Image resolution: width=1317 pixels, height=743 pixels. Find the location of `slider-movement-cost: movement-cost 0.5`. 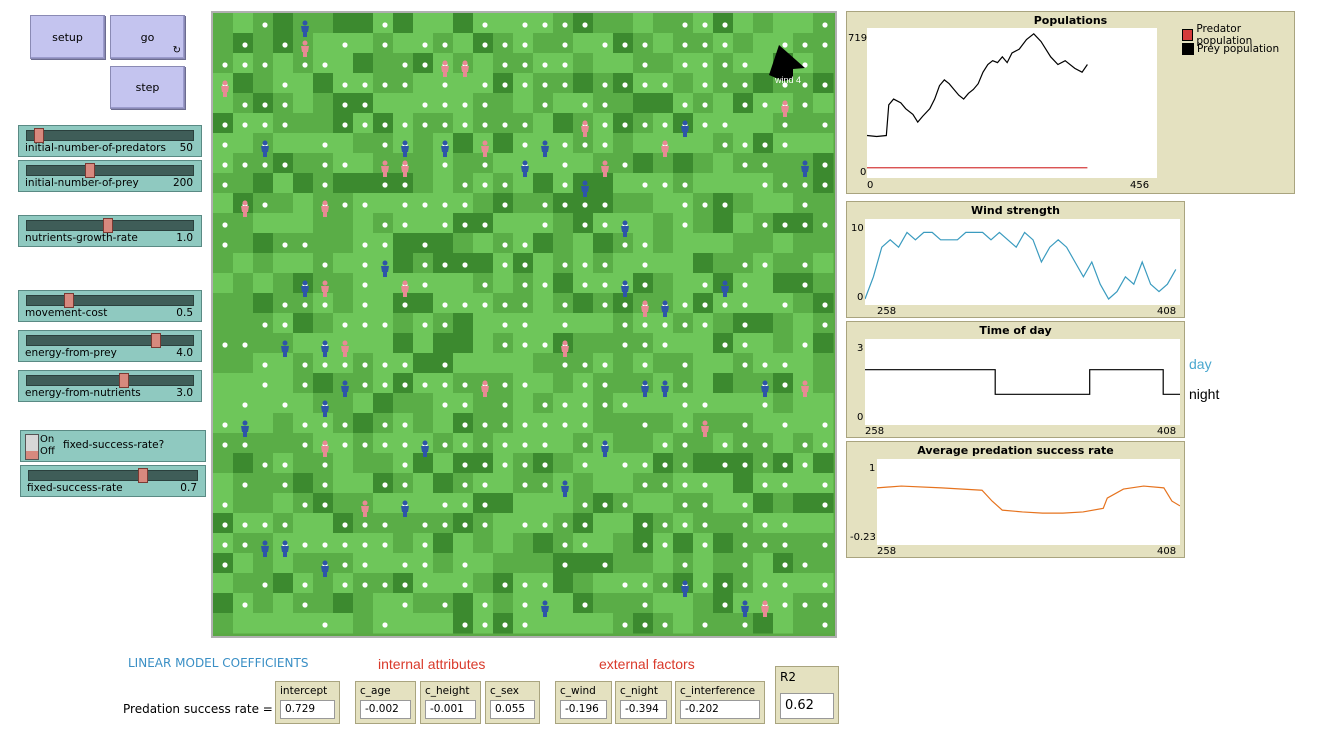

slider-movement-cost: movement-cost 0.5 is located at coordinates (110, 306).